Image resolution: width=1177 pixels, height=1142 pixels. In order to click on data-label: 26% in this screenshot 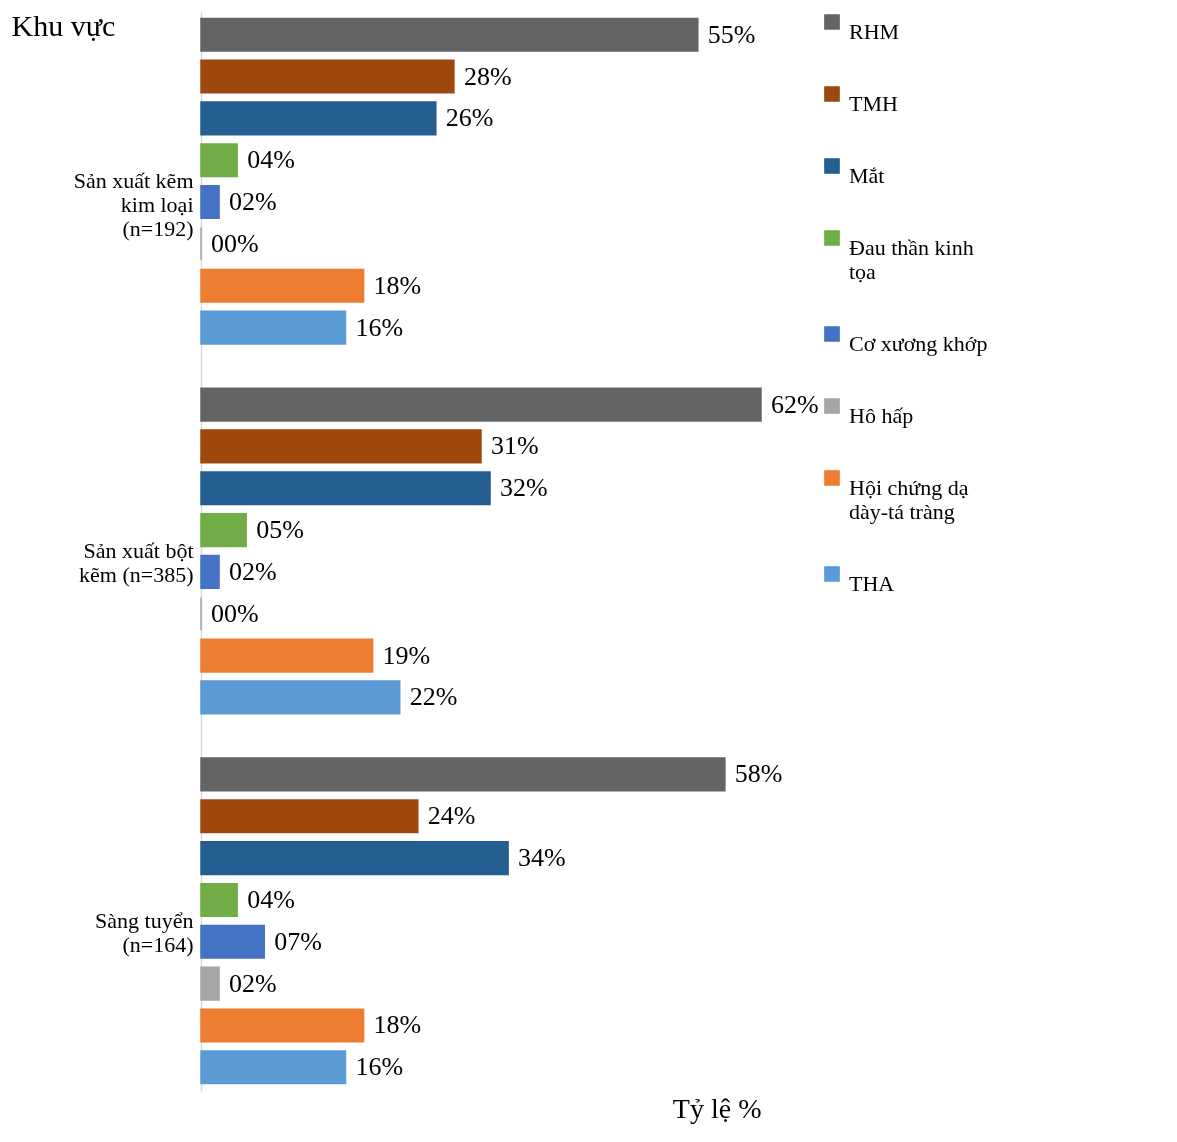, I will do `click(469, 118)`.